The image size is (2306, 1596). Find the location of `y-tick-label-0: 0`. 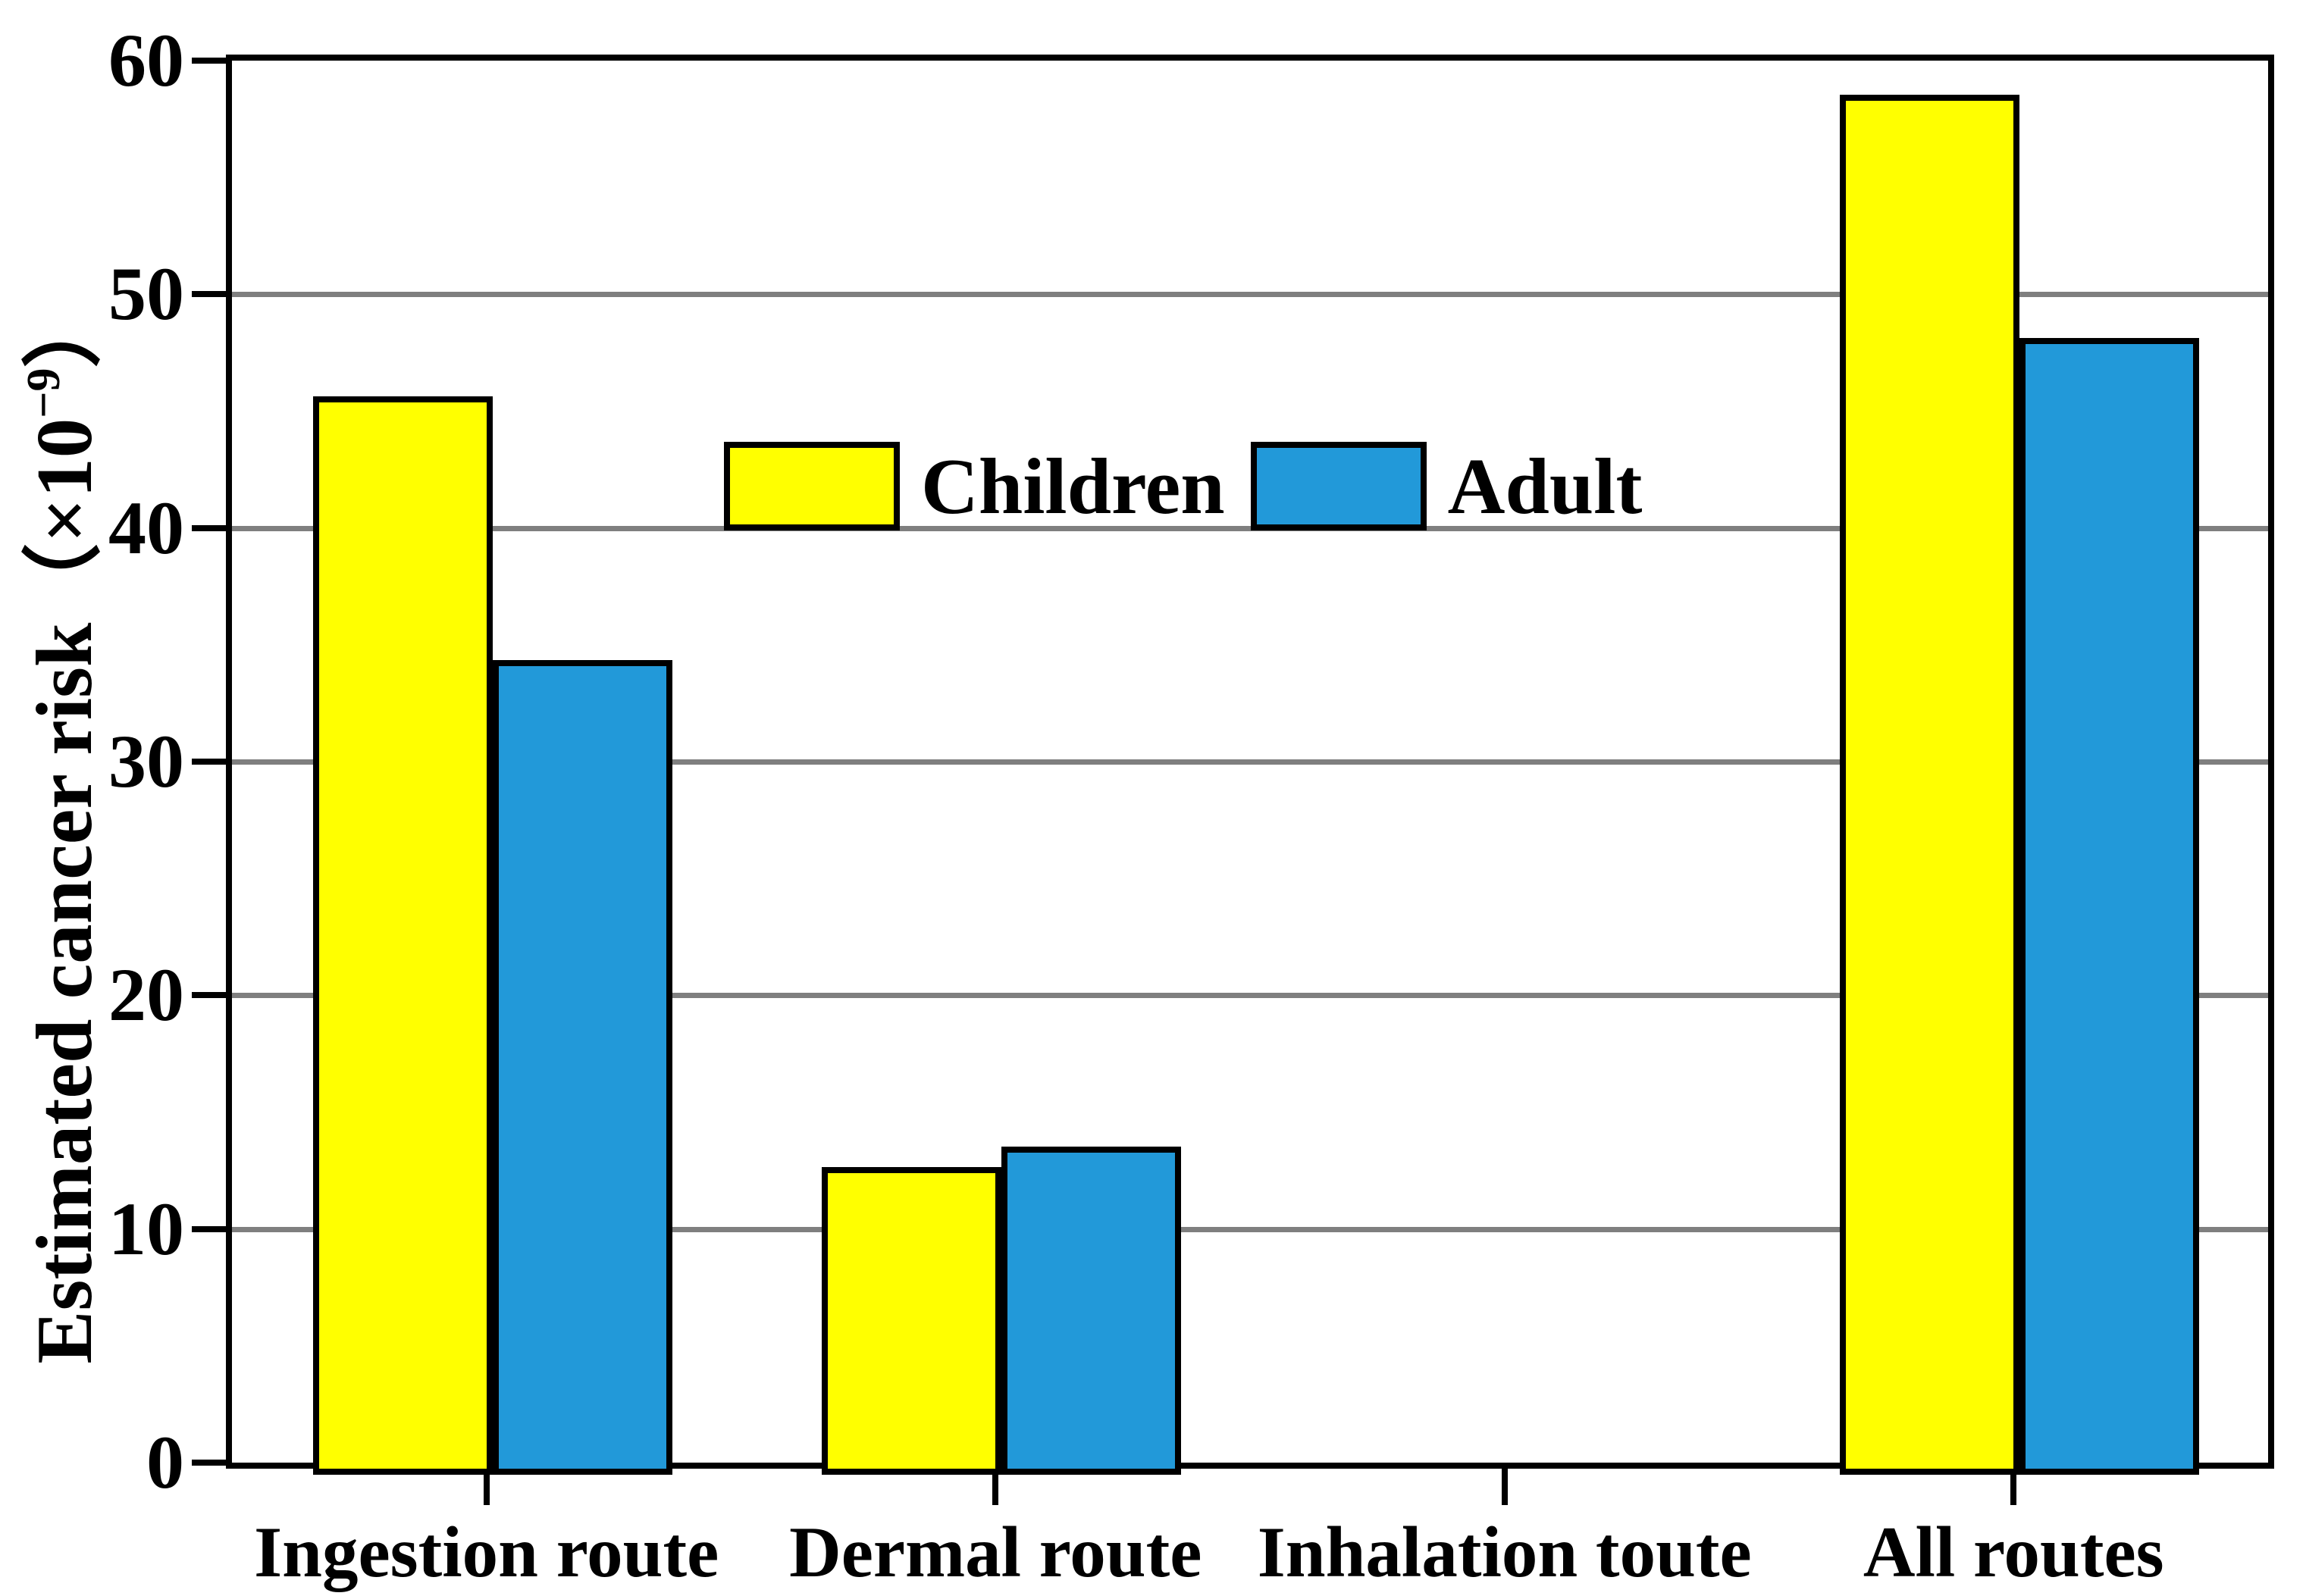

y-tick-label-0: 0 is located at coordinates (165, 1462).